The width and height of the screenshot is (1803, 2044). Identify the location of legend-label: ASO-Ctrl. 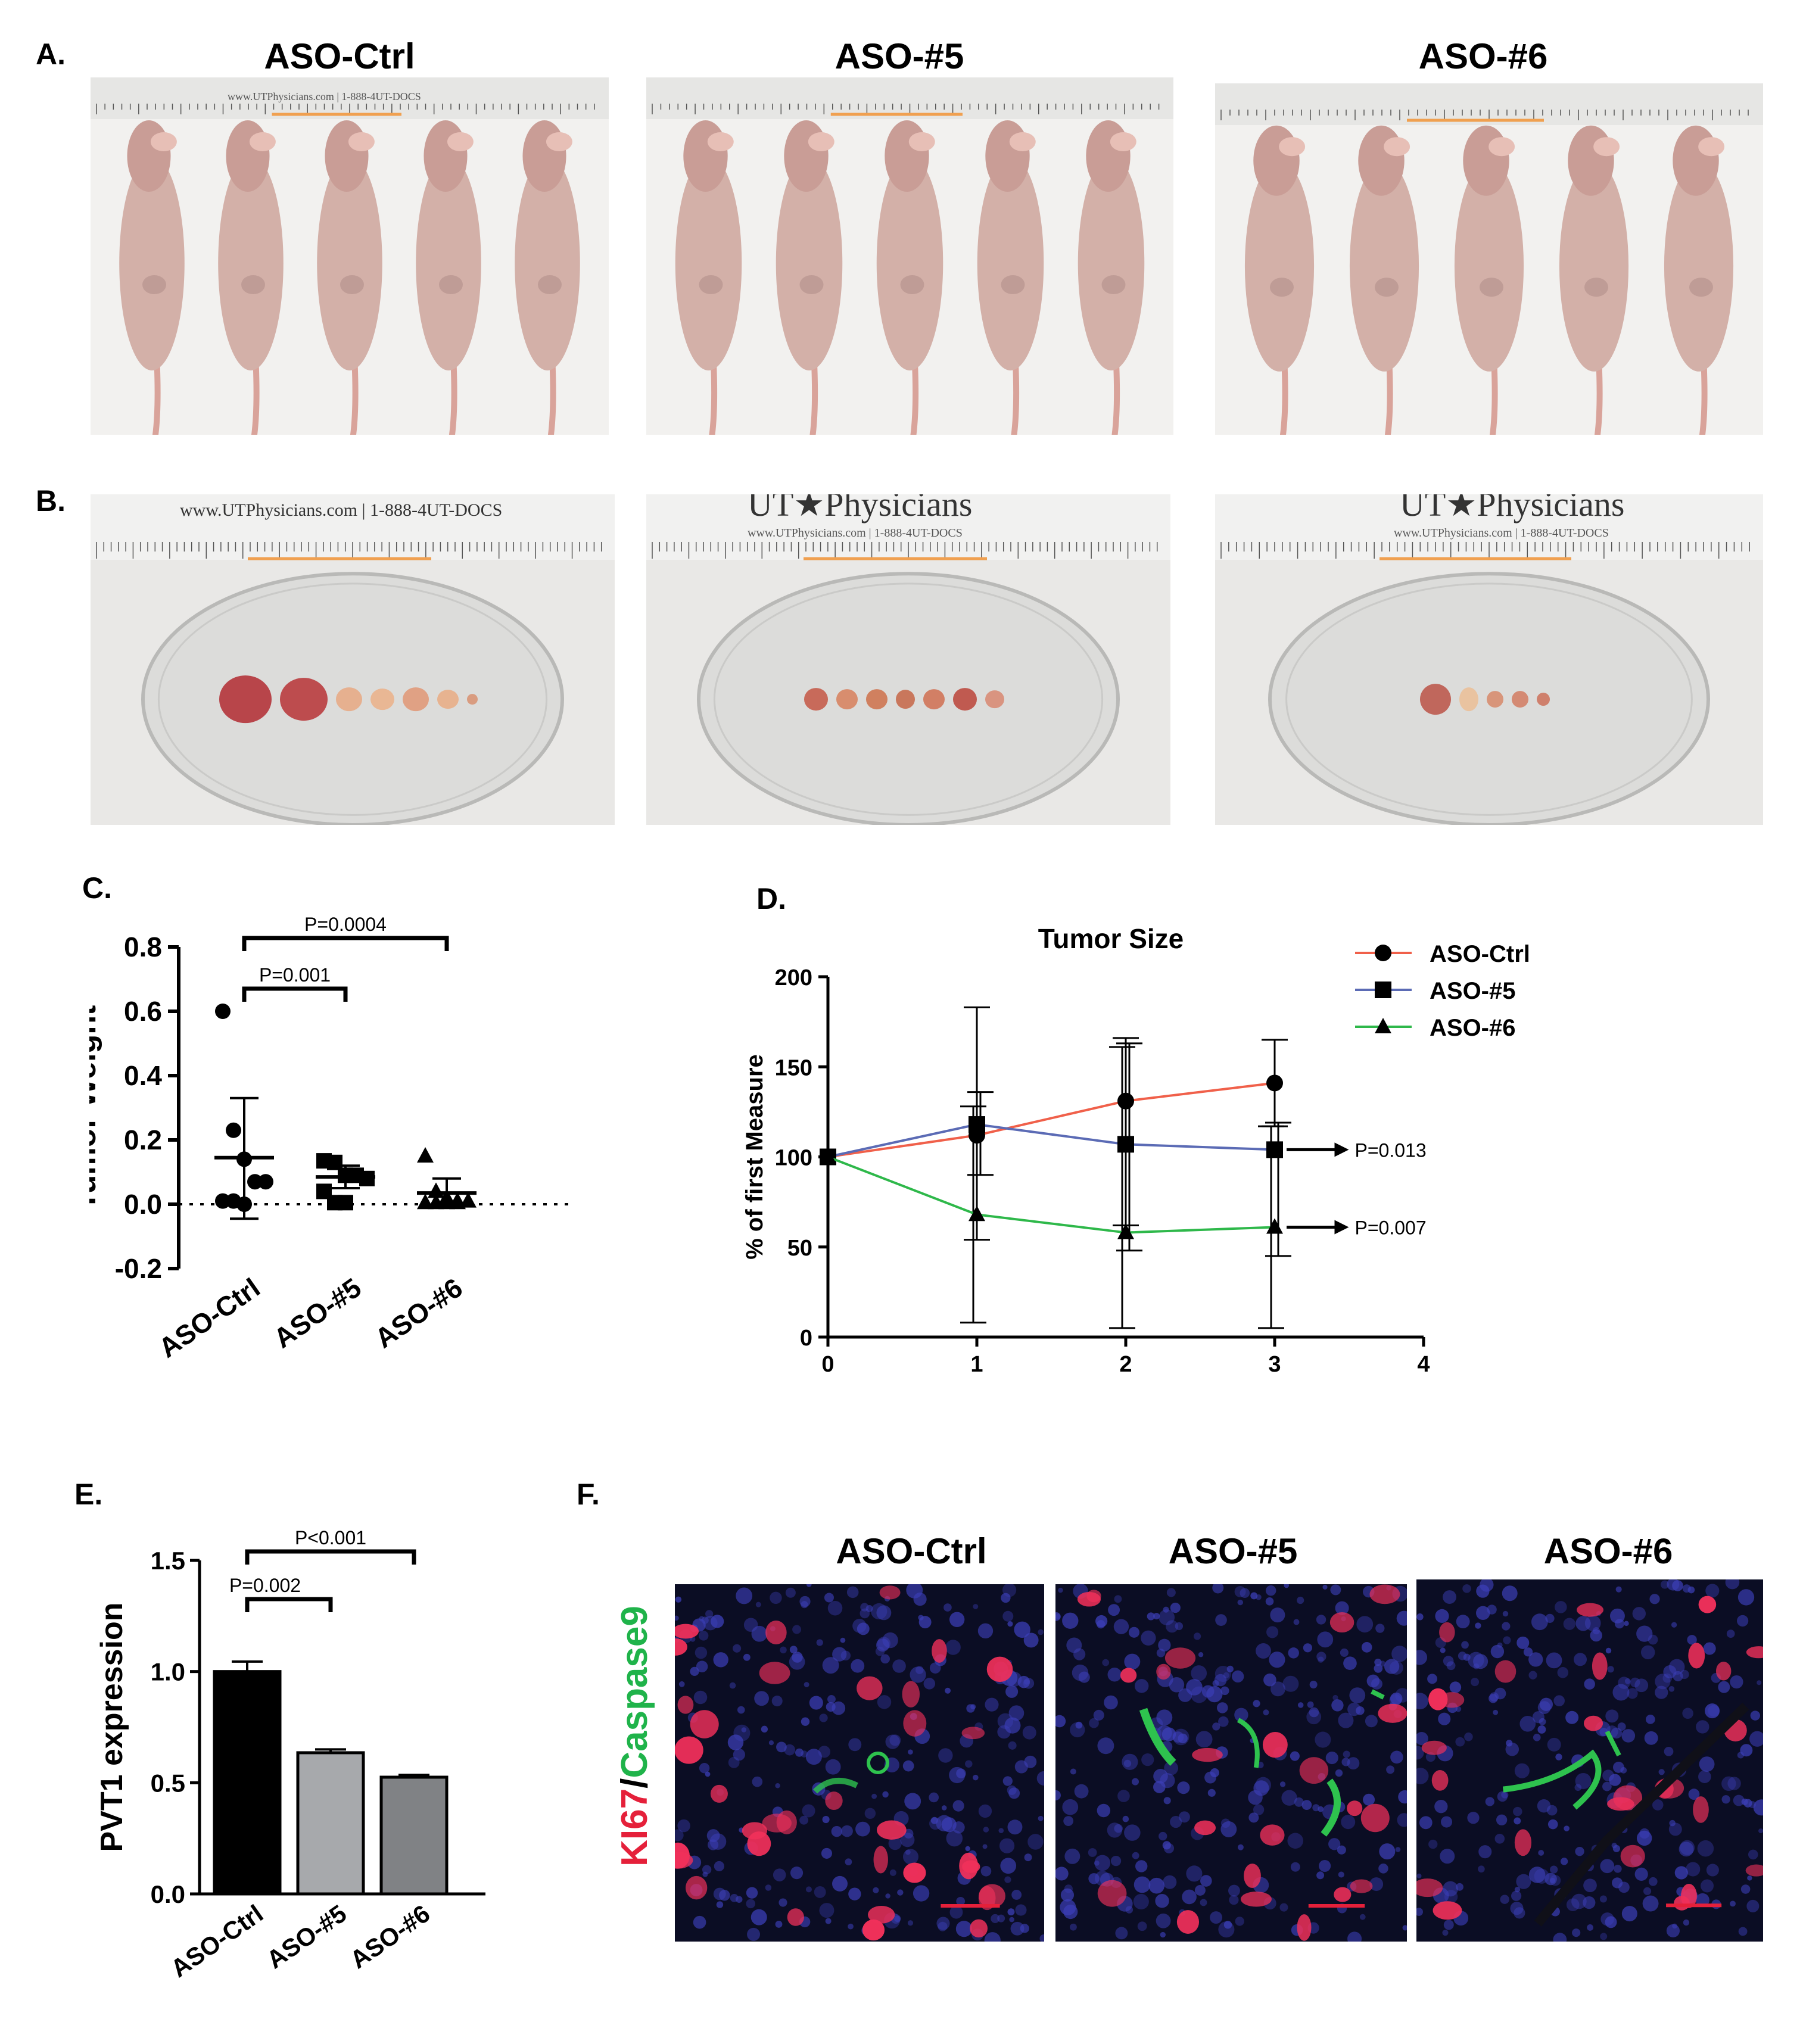
(1480, 954).